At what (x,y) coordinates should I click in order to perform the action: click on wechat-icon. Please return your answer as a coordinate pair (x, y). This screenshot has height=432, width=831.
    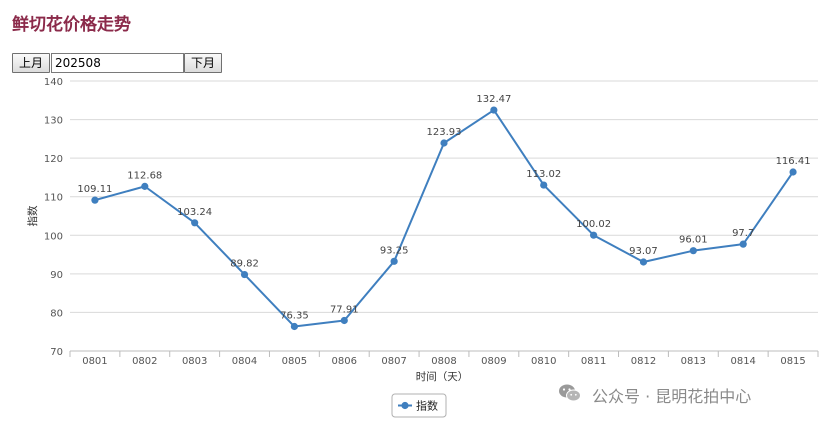
    Looking at the image, I should click on (570, 395).